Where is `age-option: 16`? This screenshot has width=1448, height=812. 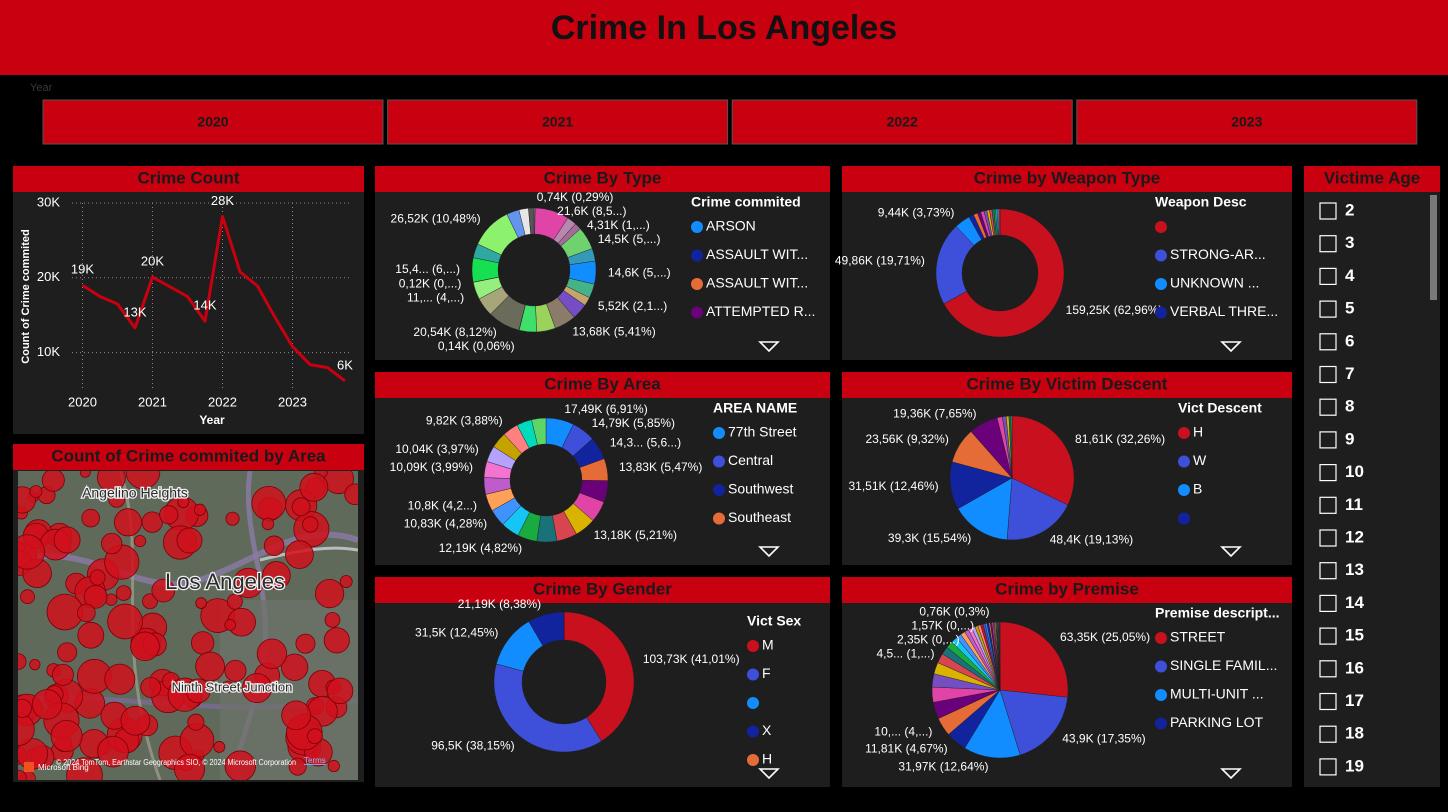
age-option: 16 is located at coordinates (1354, 667).